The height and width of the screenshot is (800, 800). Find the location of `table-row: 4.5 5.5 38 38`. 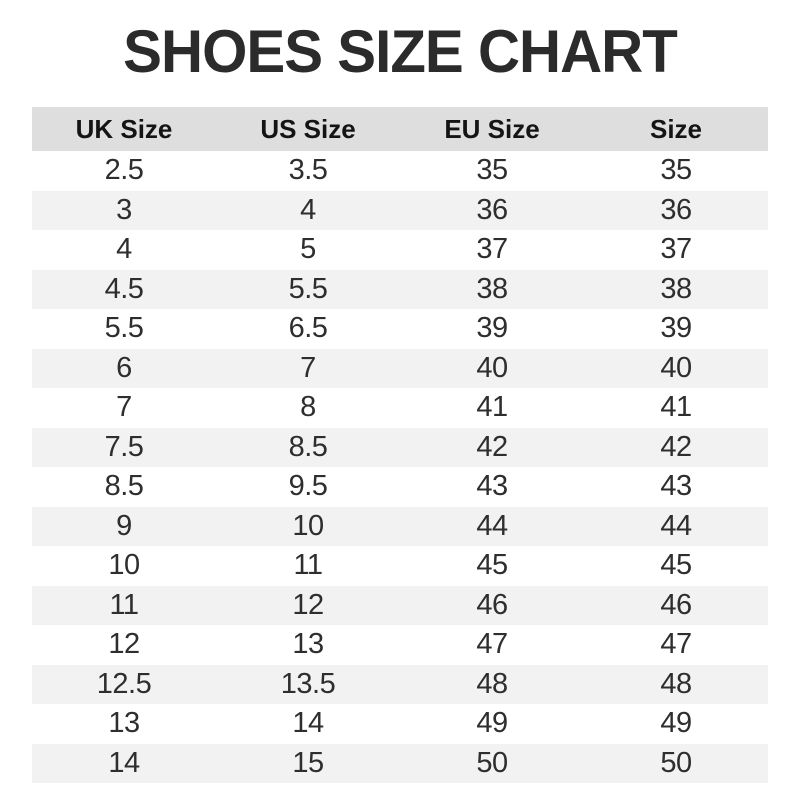

table-row: 4.5 5.5 38 38 is located at coordinates (400, 289).